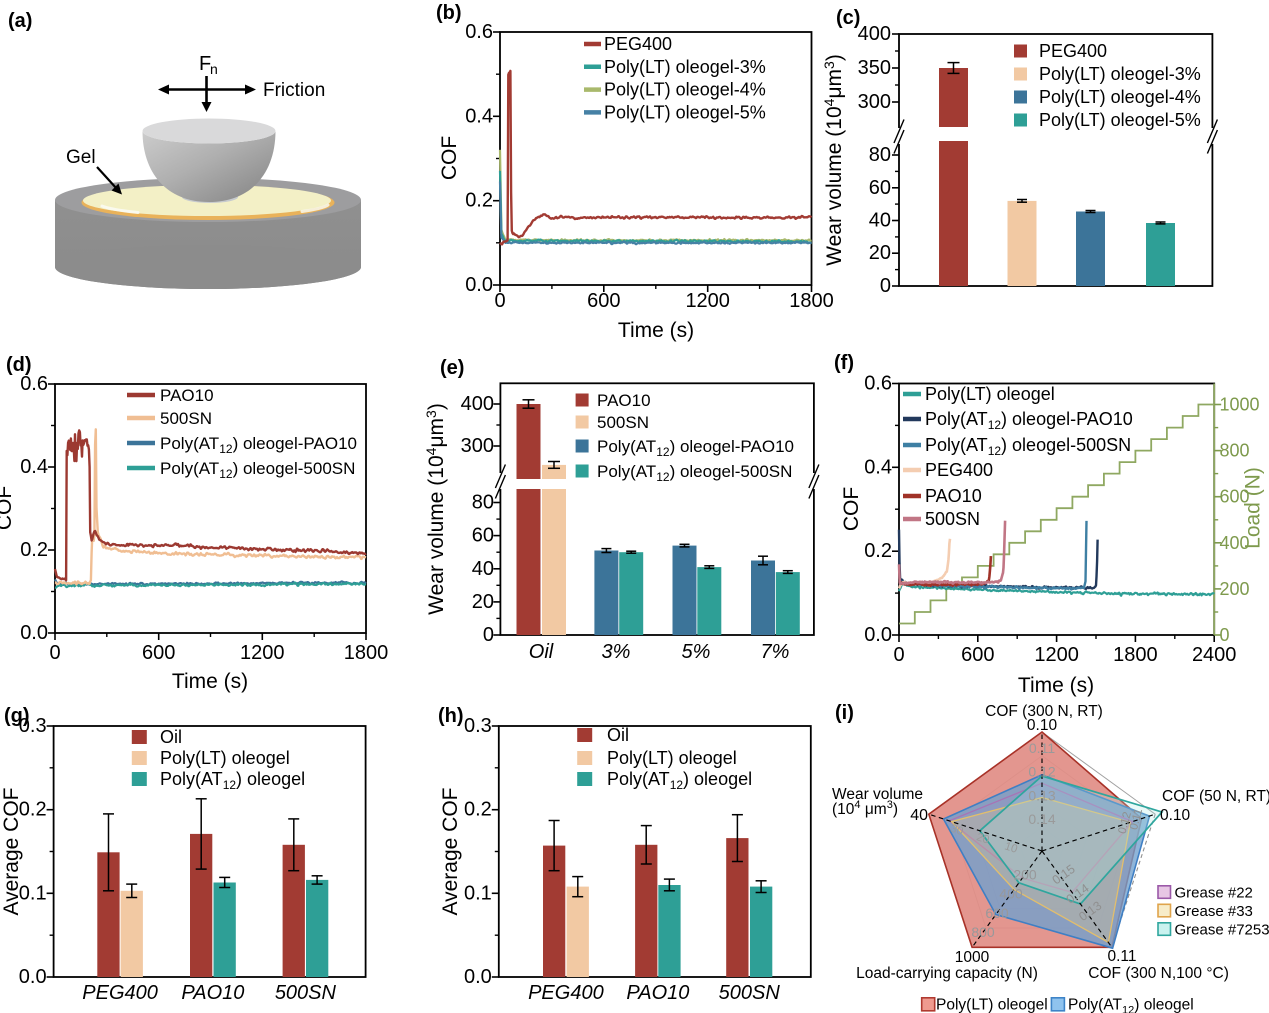 The width and height of the screenshot is (1269, 1013). What do you see at coordinates (1240, 405) in the screenshot?
I see `svg-text: 1000` at bounding box center [1240, 405].